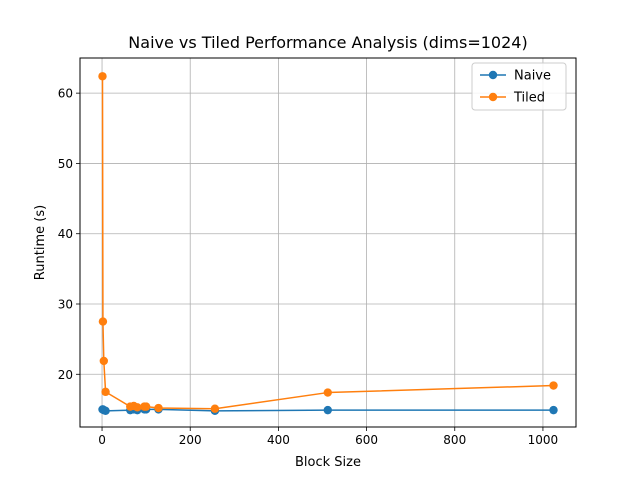 The image size is (640, 484). I want to click on x-tick-label: 600, so click(366, 440).